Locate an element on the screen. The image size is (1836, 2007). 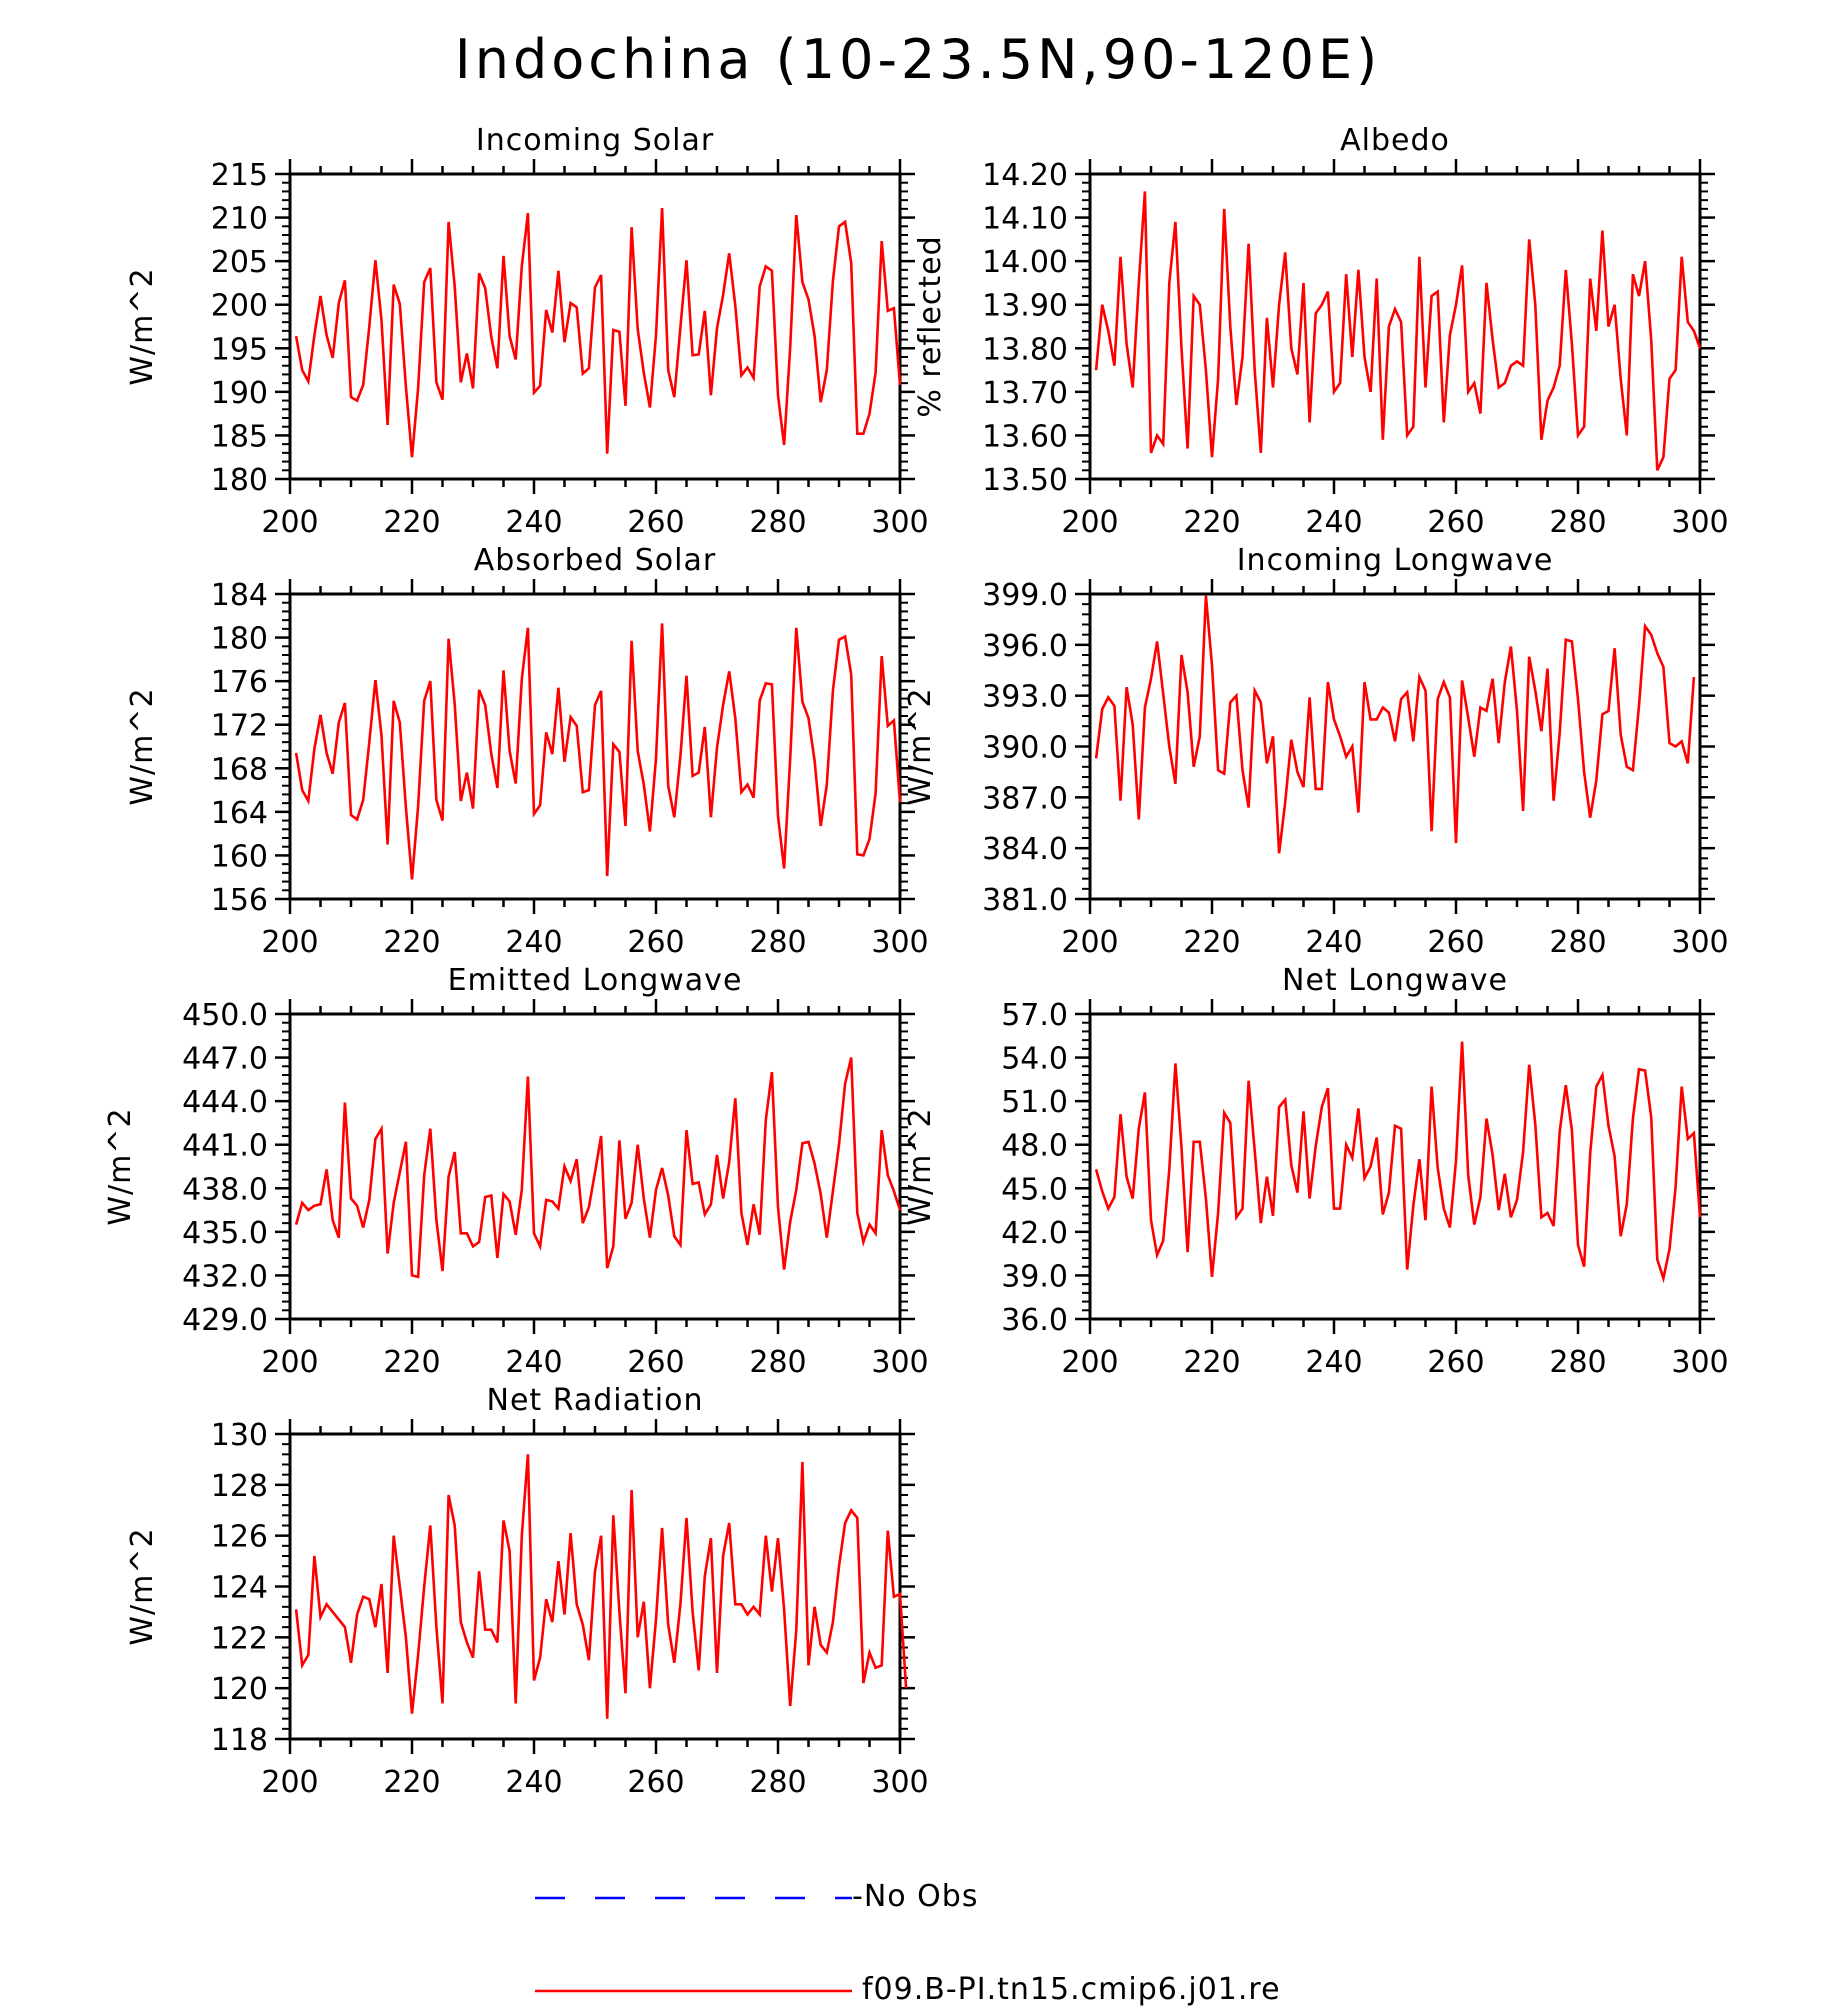
y-tick-label: 57.0 is located at coordinates (1034, 1015).